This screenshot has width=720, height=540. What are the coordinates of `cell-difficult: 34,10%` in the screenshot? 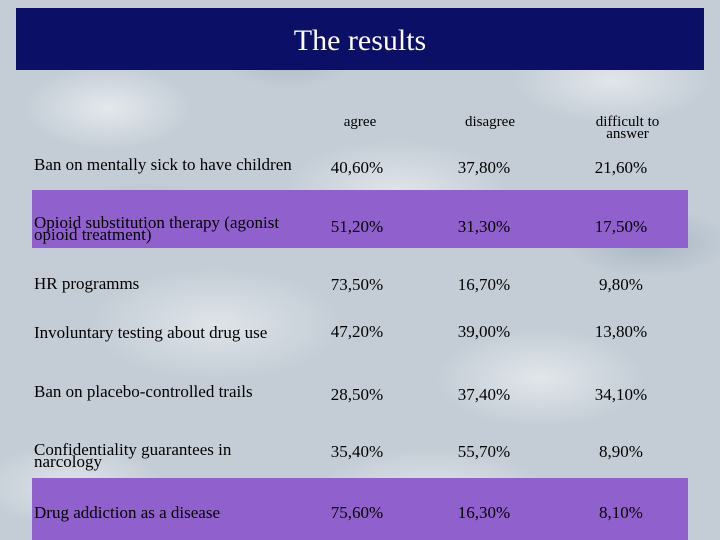 It's located at (621, 394).